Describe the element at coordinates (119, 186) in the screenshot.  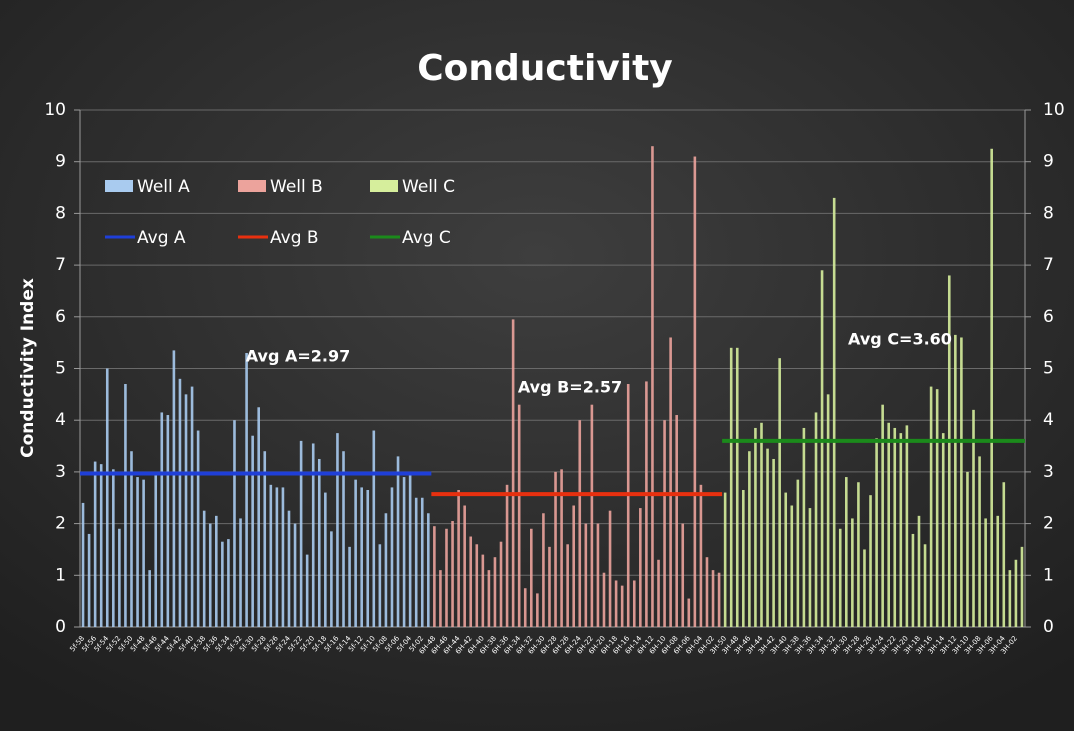
I see `legend-swatch` at that location.